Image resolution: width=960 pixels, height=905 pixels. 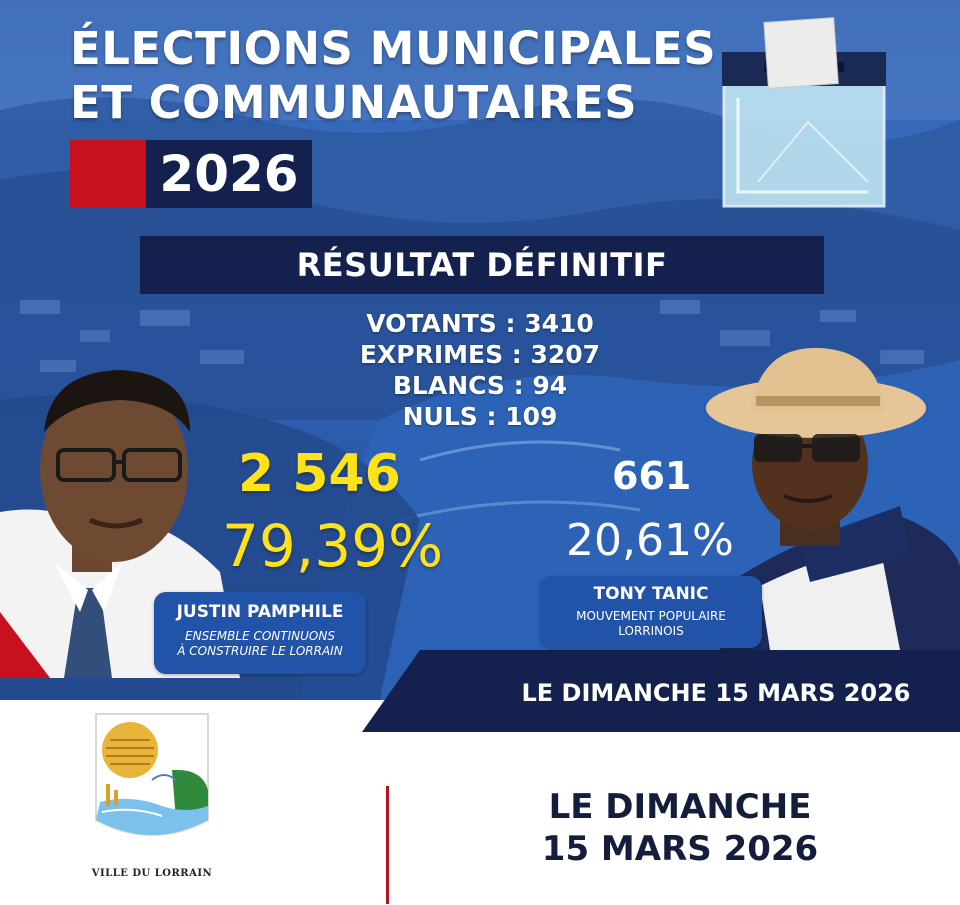 I want to click on percent-tanic: 20,61%, so click(x=650, y=540).